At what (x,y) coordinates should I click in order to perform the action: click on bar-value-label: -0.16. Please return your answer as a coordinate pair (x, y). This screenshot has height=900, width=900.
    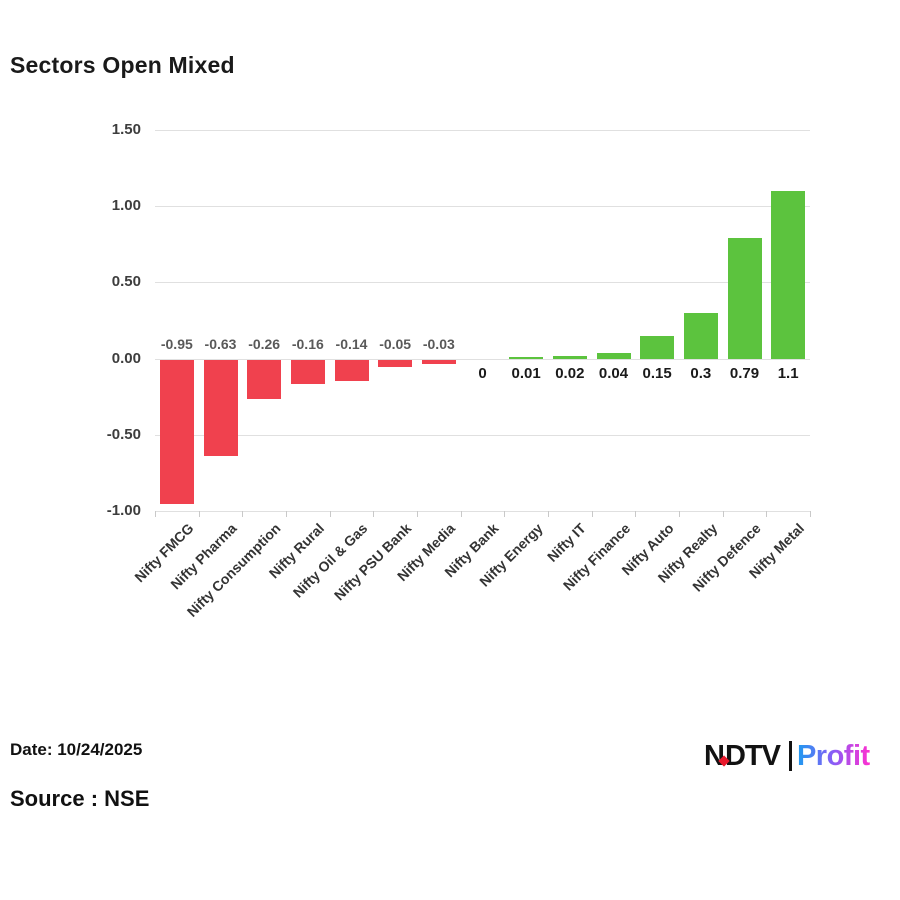
    Looking at the image, I should click on (307, 343).